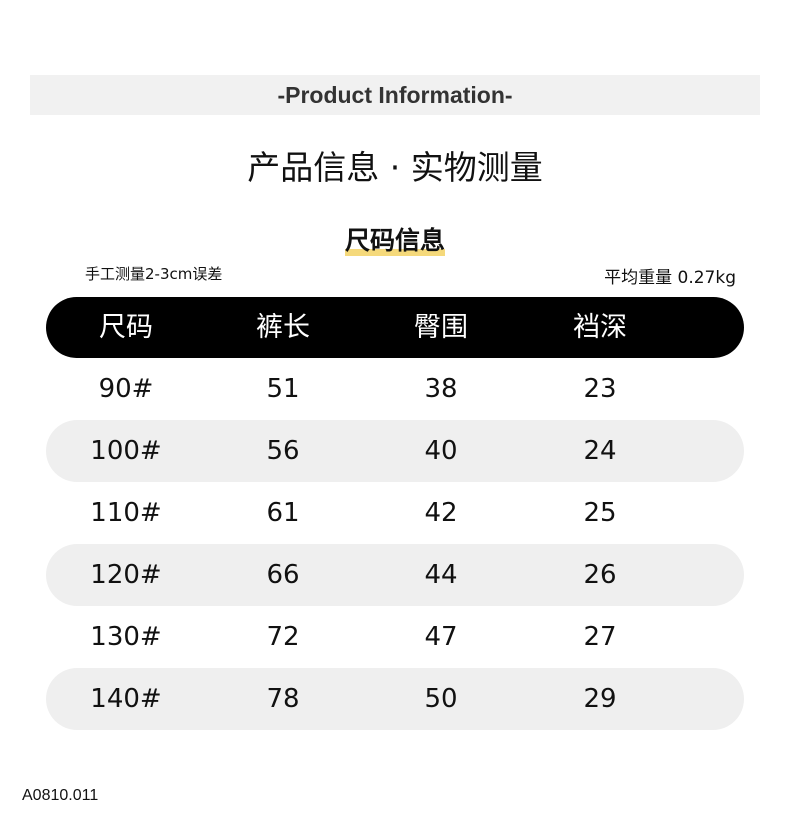 The image size is (790, 814). What do you see at coordinates (283, 699) in the screenshot?
I see `table-cell: 78` at bounding box center [283, 699].